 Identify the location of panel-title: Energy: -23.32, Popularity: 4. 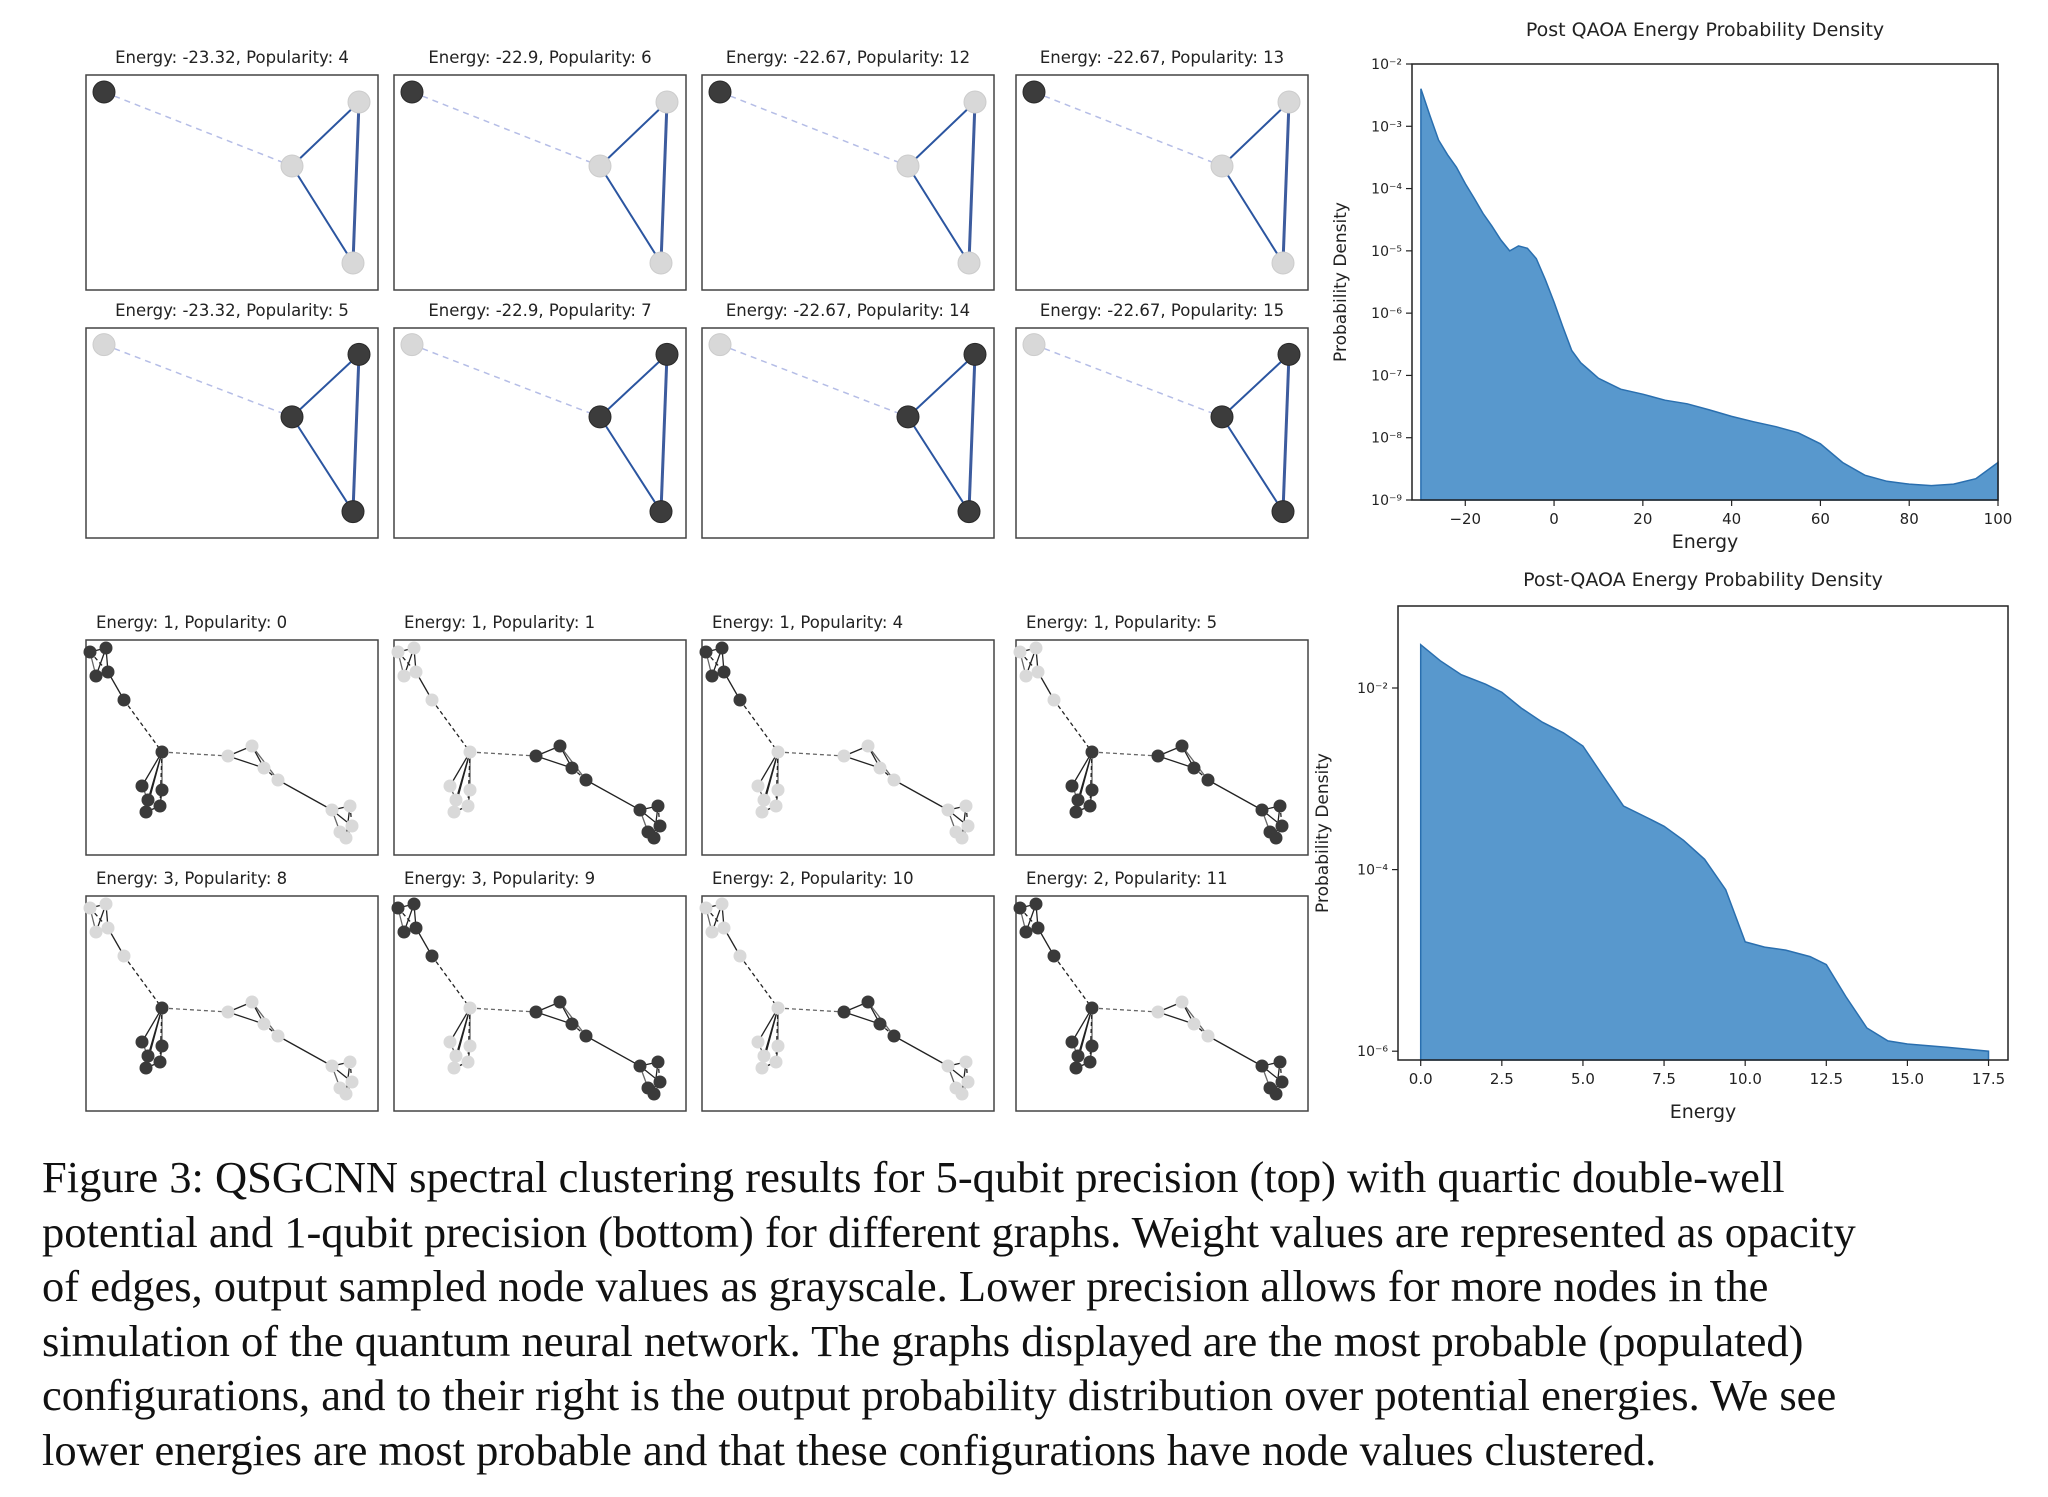
(232, 57).